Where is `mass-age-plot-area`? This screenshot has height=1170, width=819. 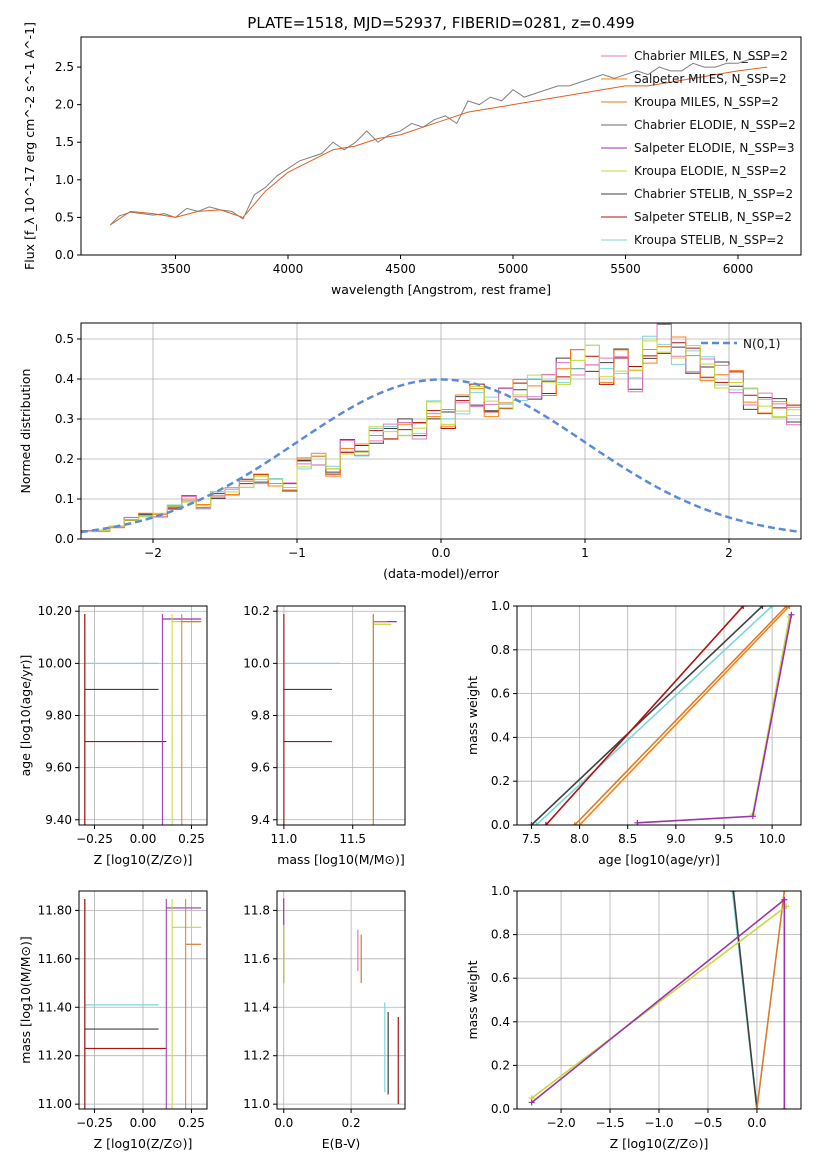 mass-age-plot-area is located at coordinates (340, 719).